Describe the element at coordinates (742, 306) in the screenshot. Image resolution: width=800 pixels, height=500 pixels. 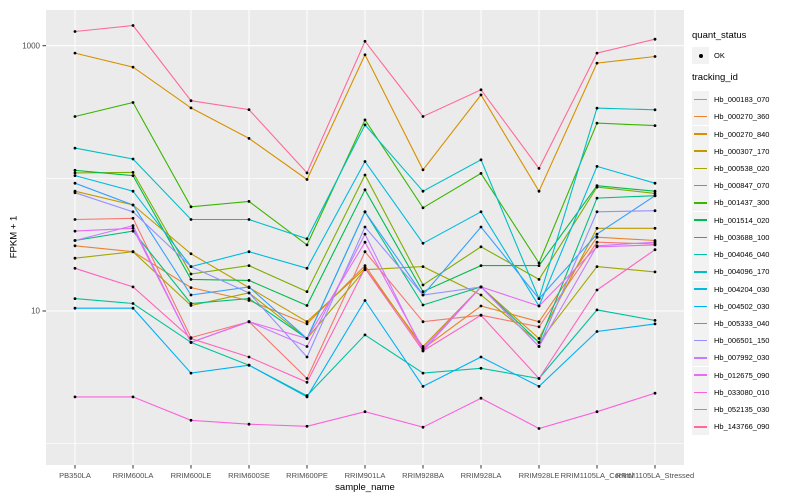
I see `legend-item-label: Hb_004502_030` at that location.